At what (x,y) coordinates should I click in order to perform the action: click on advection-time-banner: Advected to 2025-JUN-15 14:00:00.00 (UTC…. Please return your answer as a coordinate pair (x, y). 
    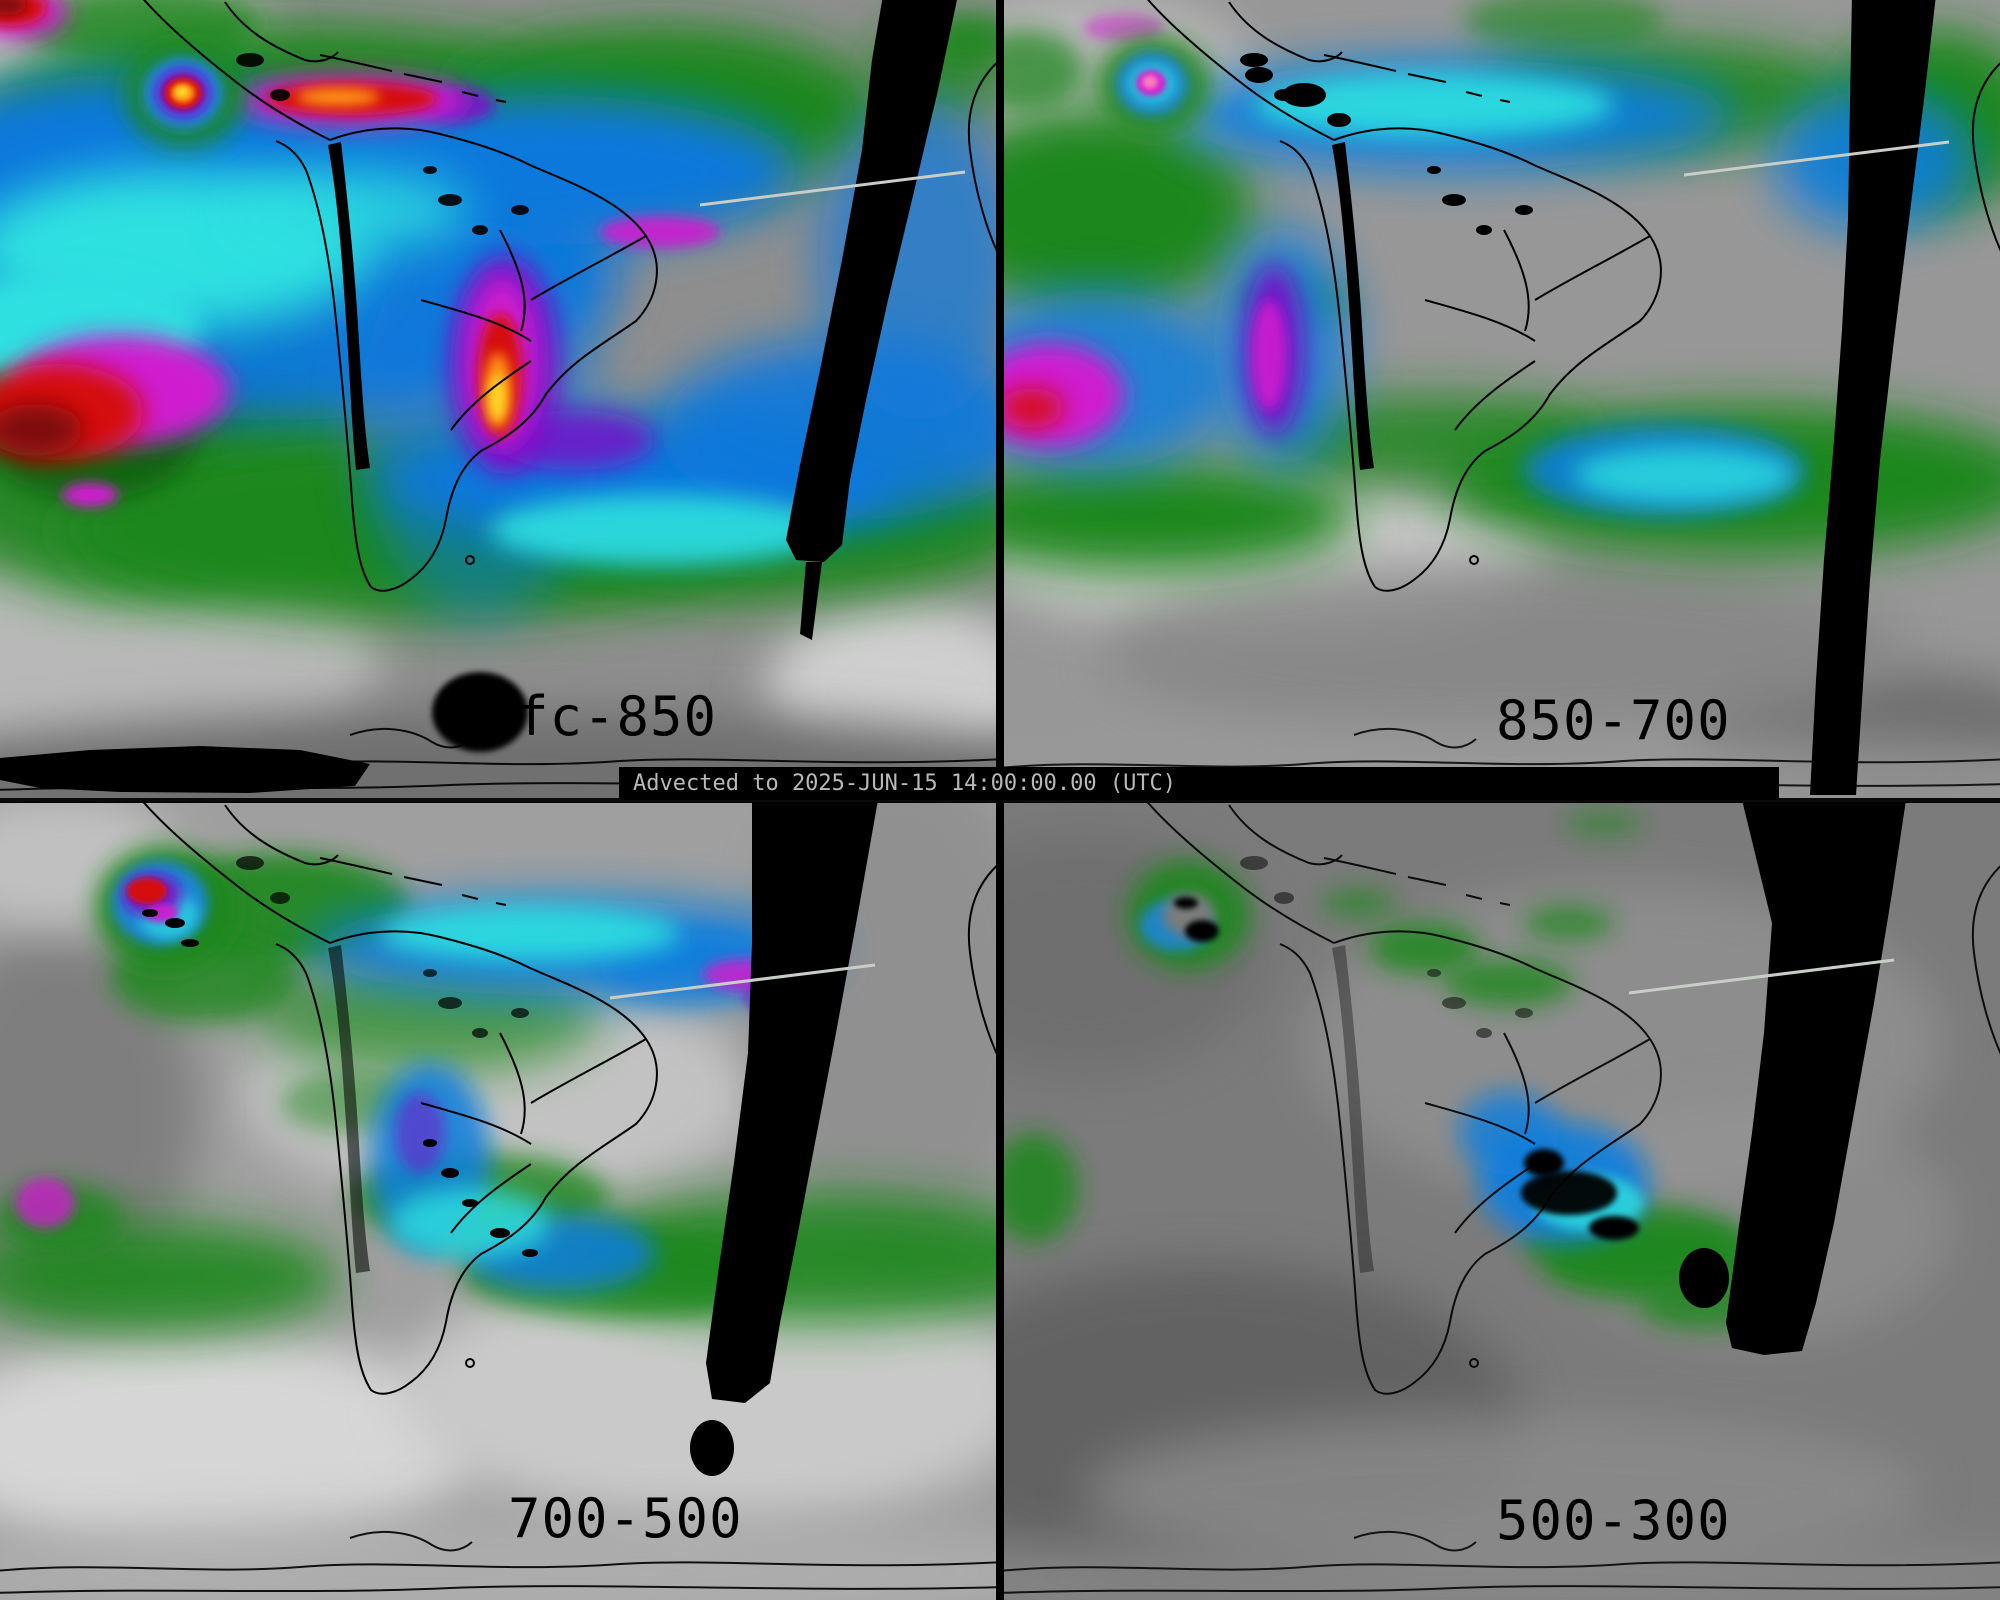
    Looking at the image, I should click on (1199, 783).